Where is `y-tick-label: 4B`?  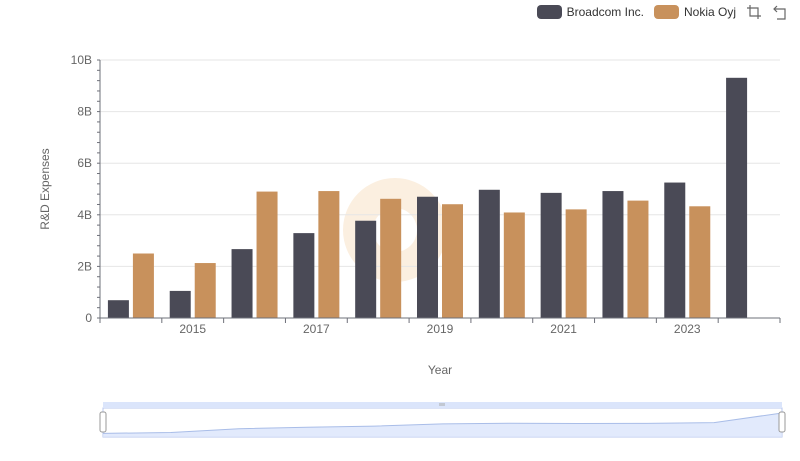
y-tick-label: 4B is located at coordinates (84, 215).